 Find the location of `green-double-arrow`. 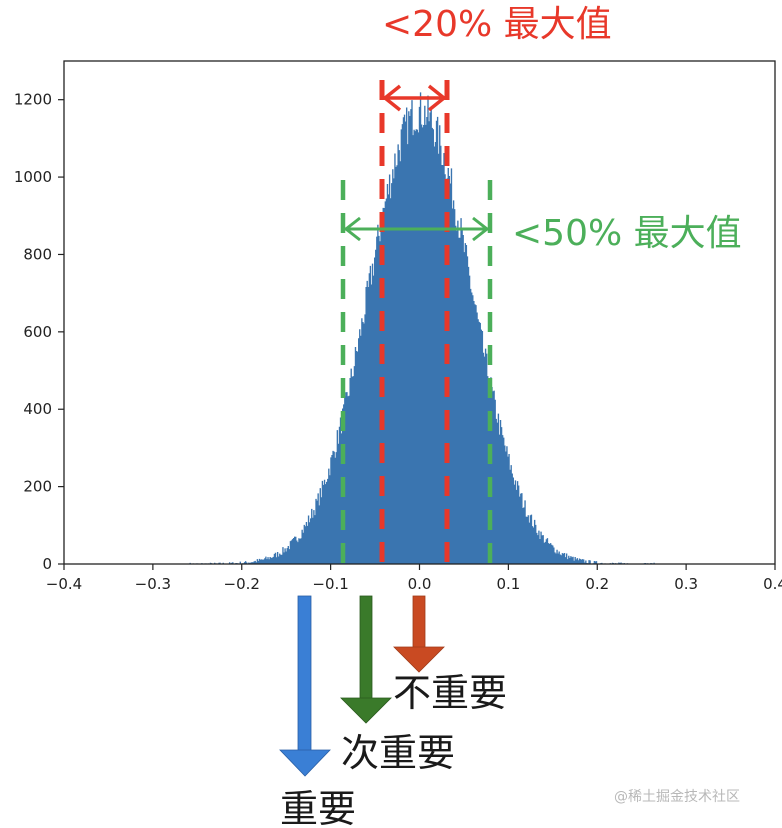

green-double-arrow is located at coordinates (416, 229).